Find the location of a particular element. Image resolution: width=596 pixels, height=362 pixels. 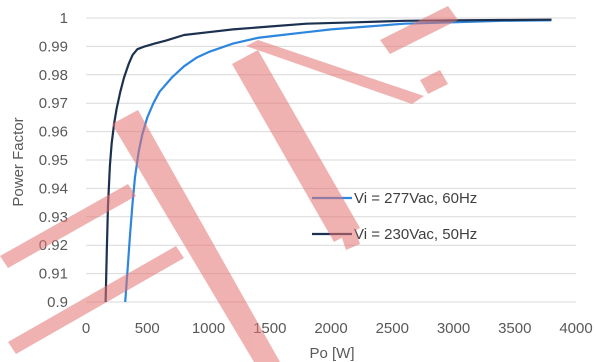

legend-label-277vac: Vi = 277Vac, 60Hz is located at coordinates (415, 198).